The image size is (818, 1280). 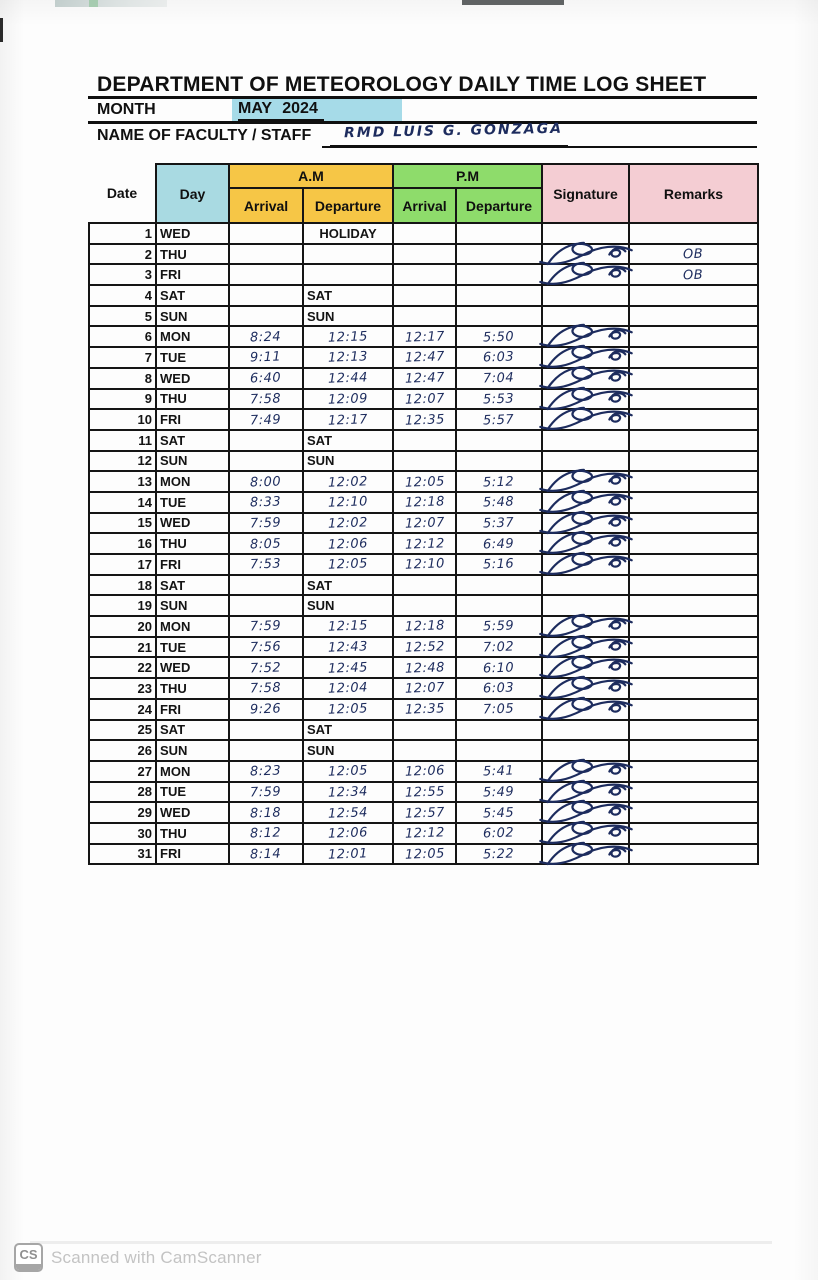 What do you see at coordinates (348, 854) in the screenshot?
I see `am-departure-cell: 12:01` at bounding box center [348, 854].